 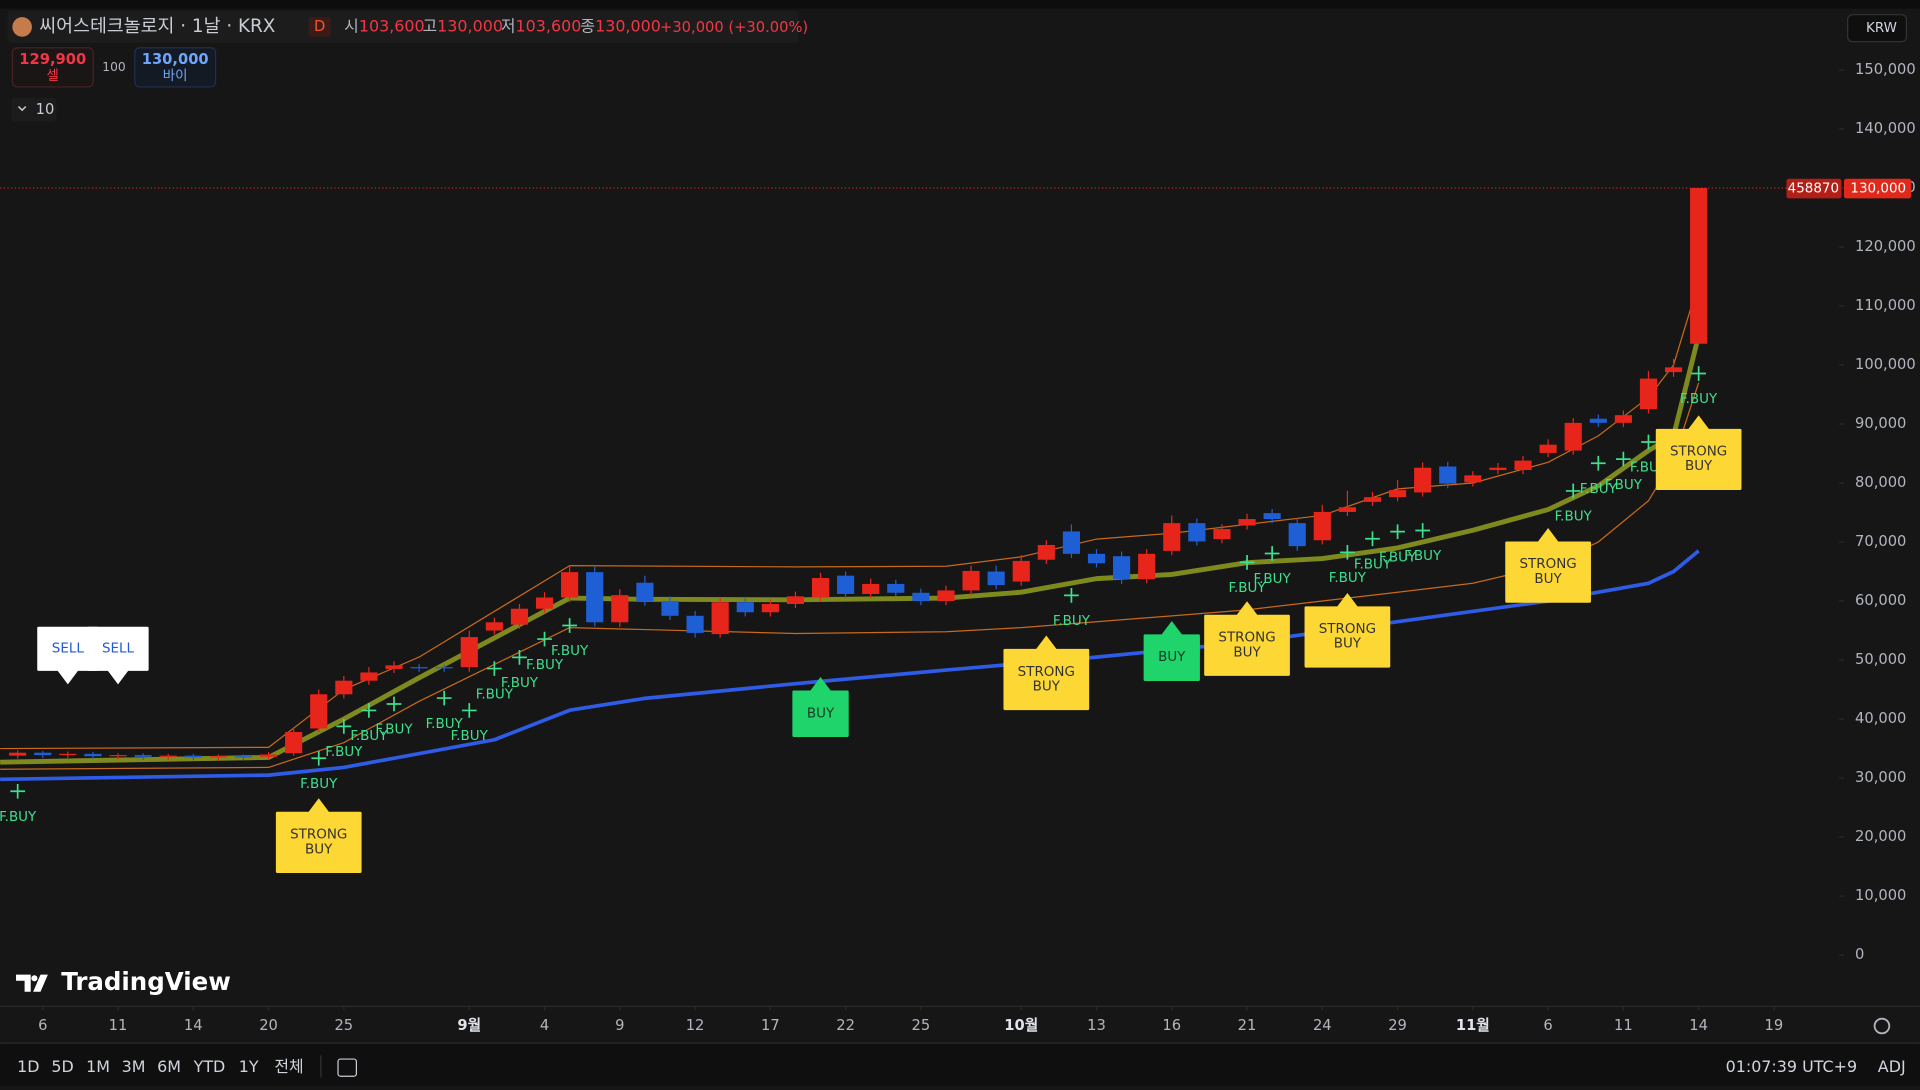 What do you see at coordinates (1880, 836) in the screenshot?
I see `y-tick-label: 20,000` at bounding box center [1880, 836].